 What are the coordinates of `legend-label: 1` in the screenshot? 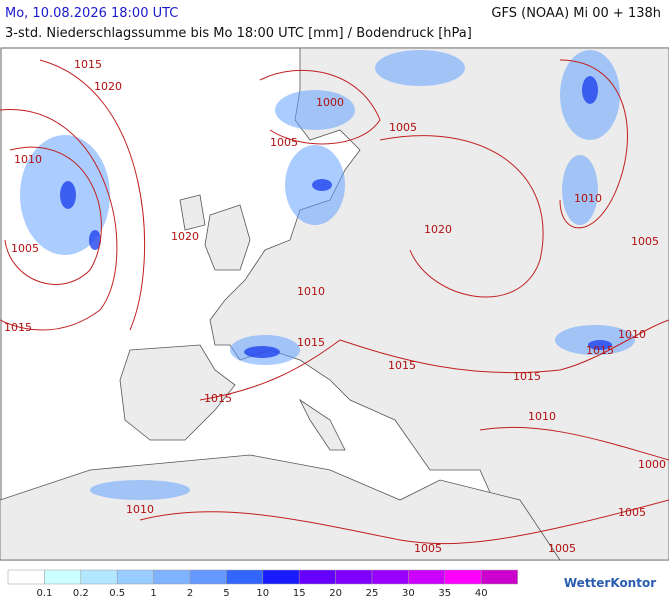 It's located at (153, 593).